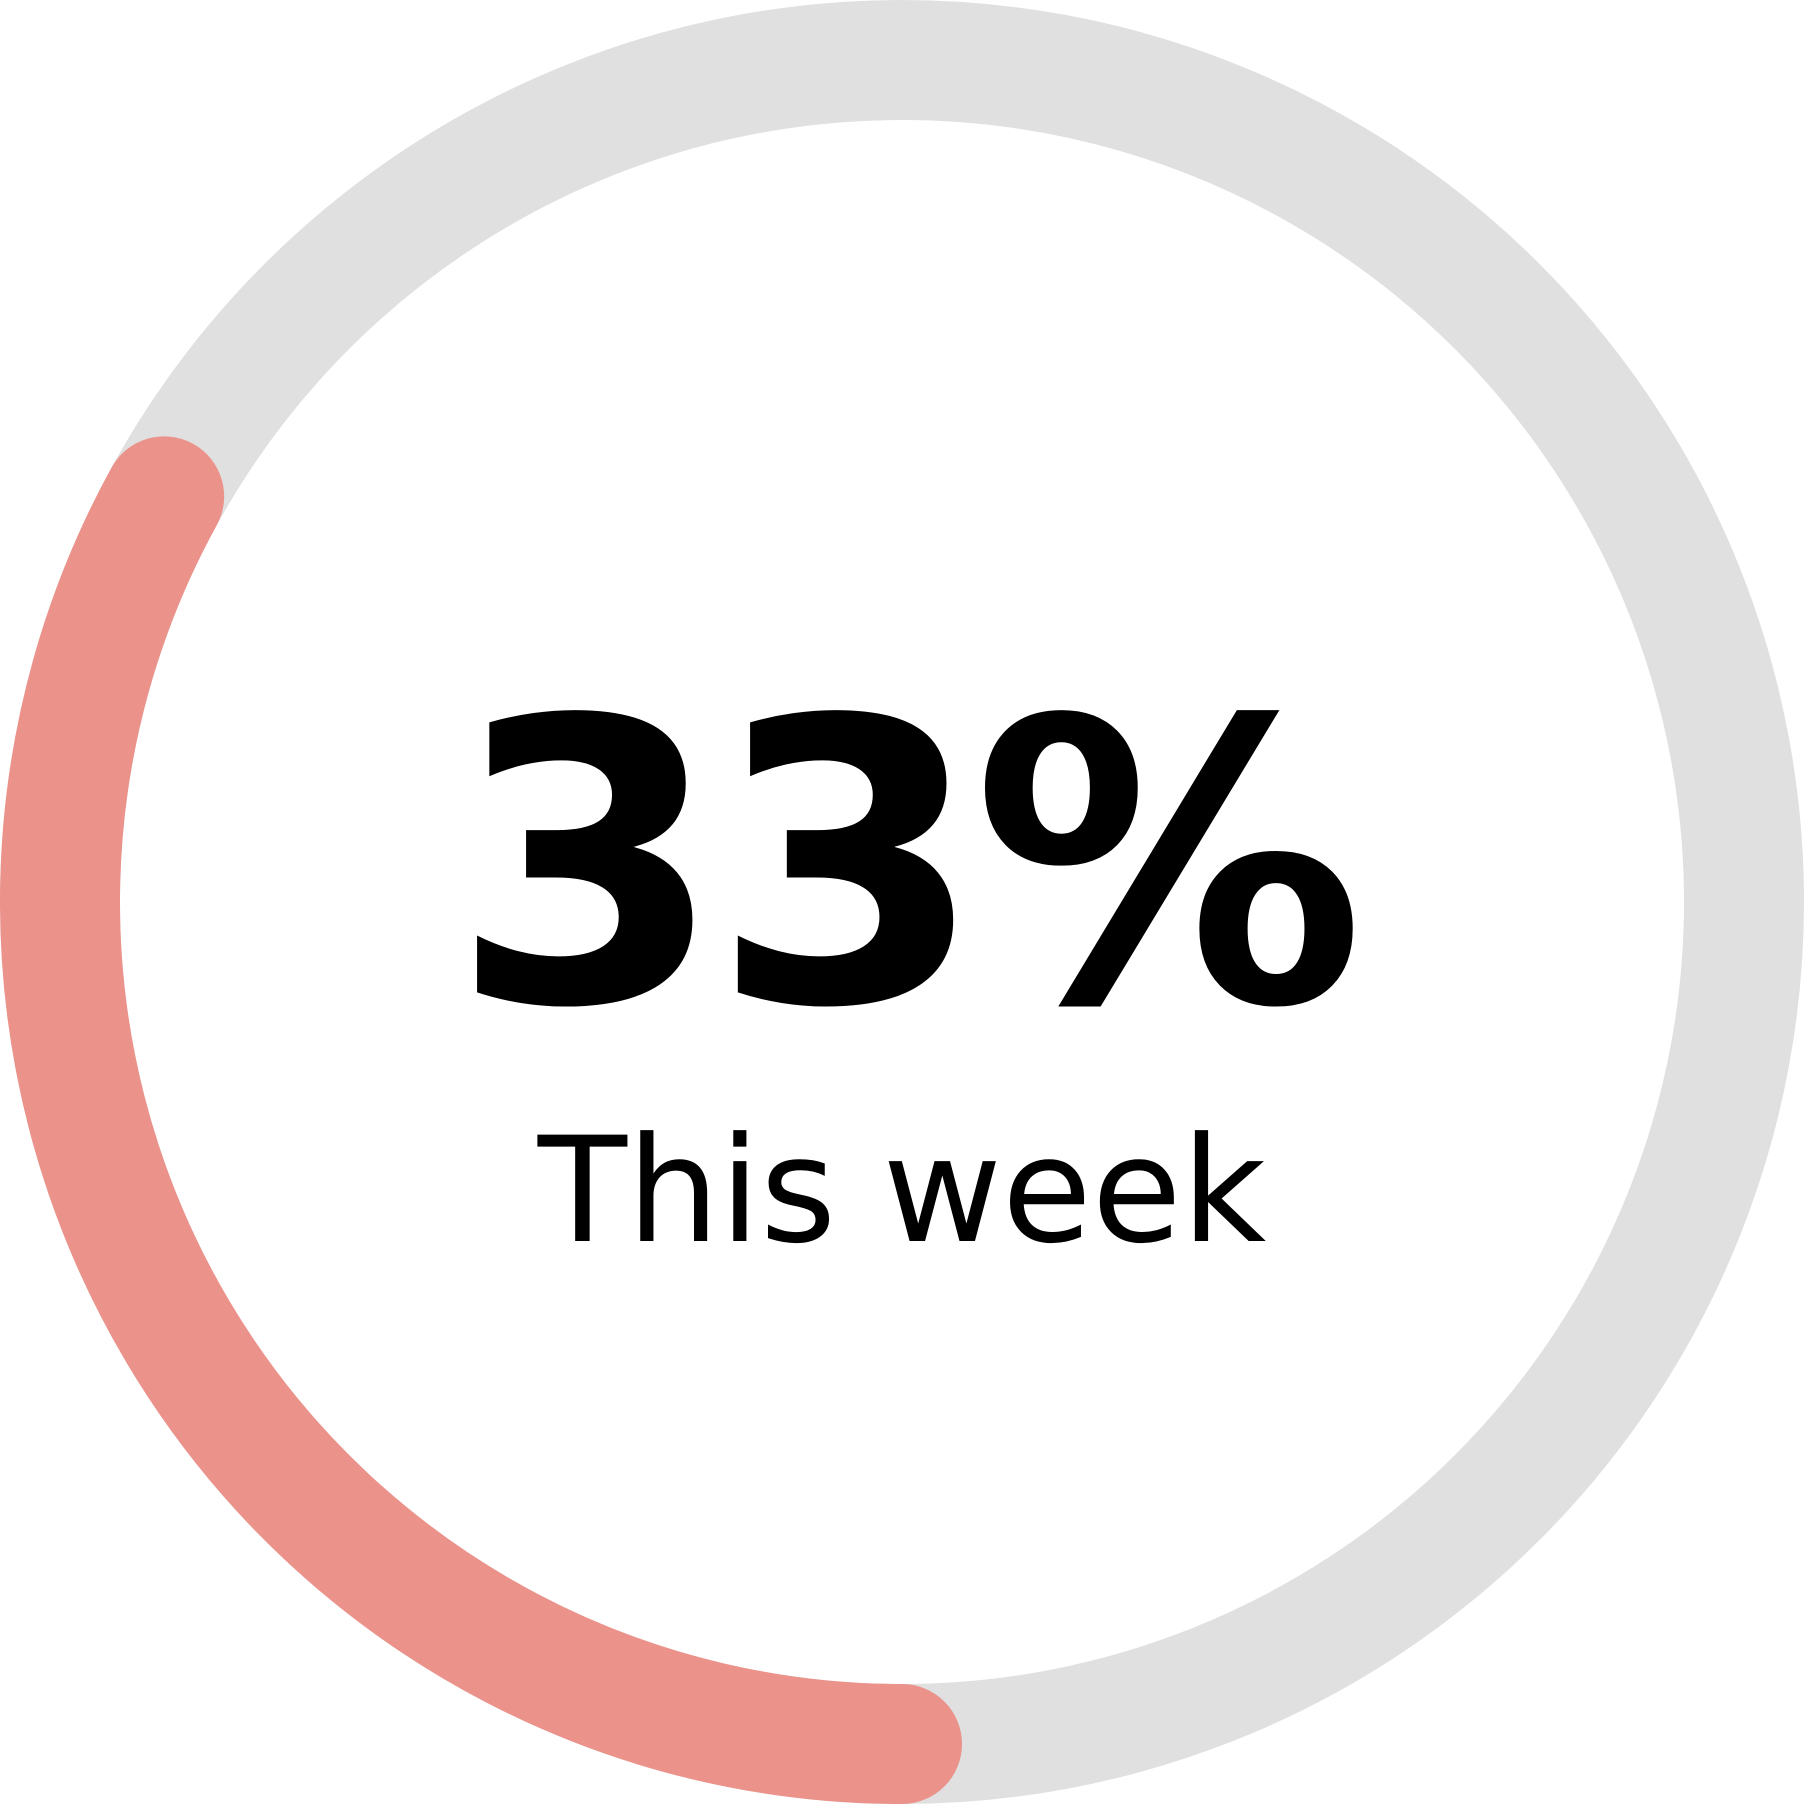 This screenshot has width=1804, height=1804. What do you see at coordinates (902, 1191) in the screenshot?
I see `period-caption: This week` at bounding box center [902, 1191].